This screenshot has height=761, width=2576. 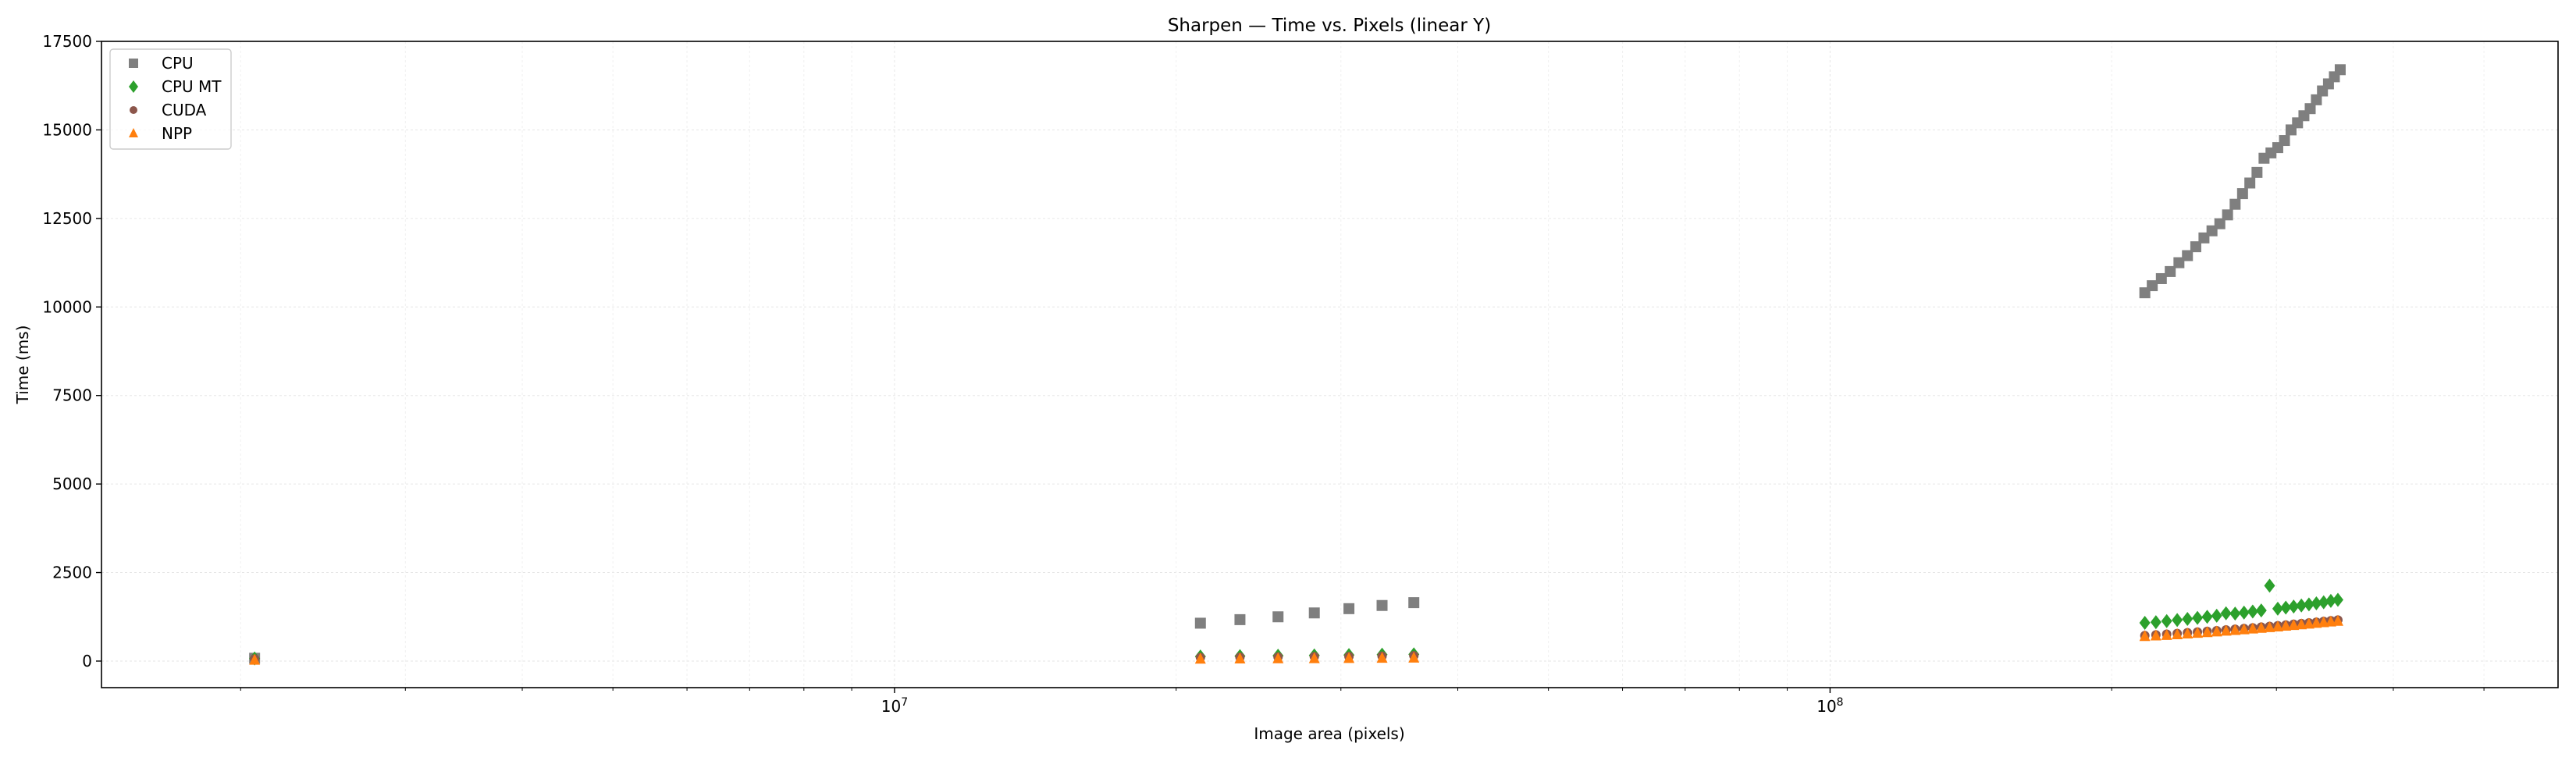 What do you see at coordinates (894, 706) in the screenshot?
I see `x-tick-label: 10⁷` at bounding box center [894, 706].